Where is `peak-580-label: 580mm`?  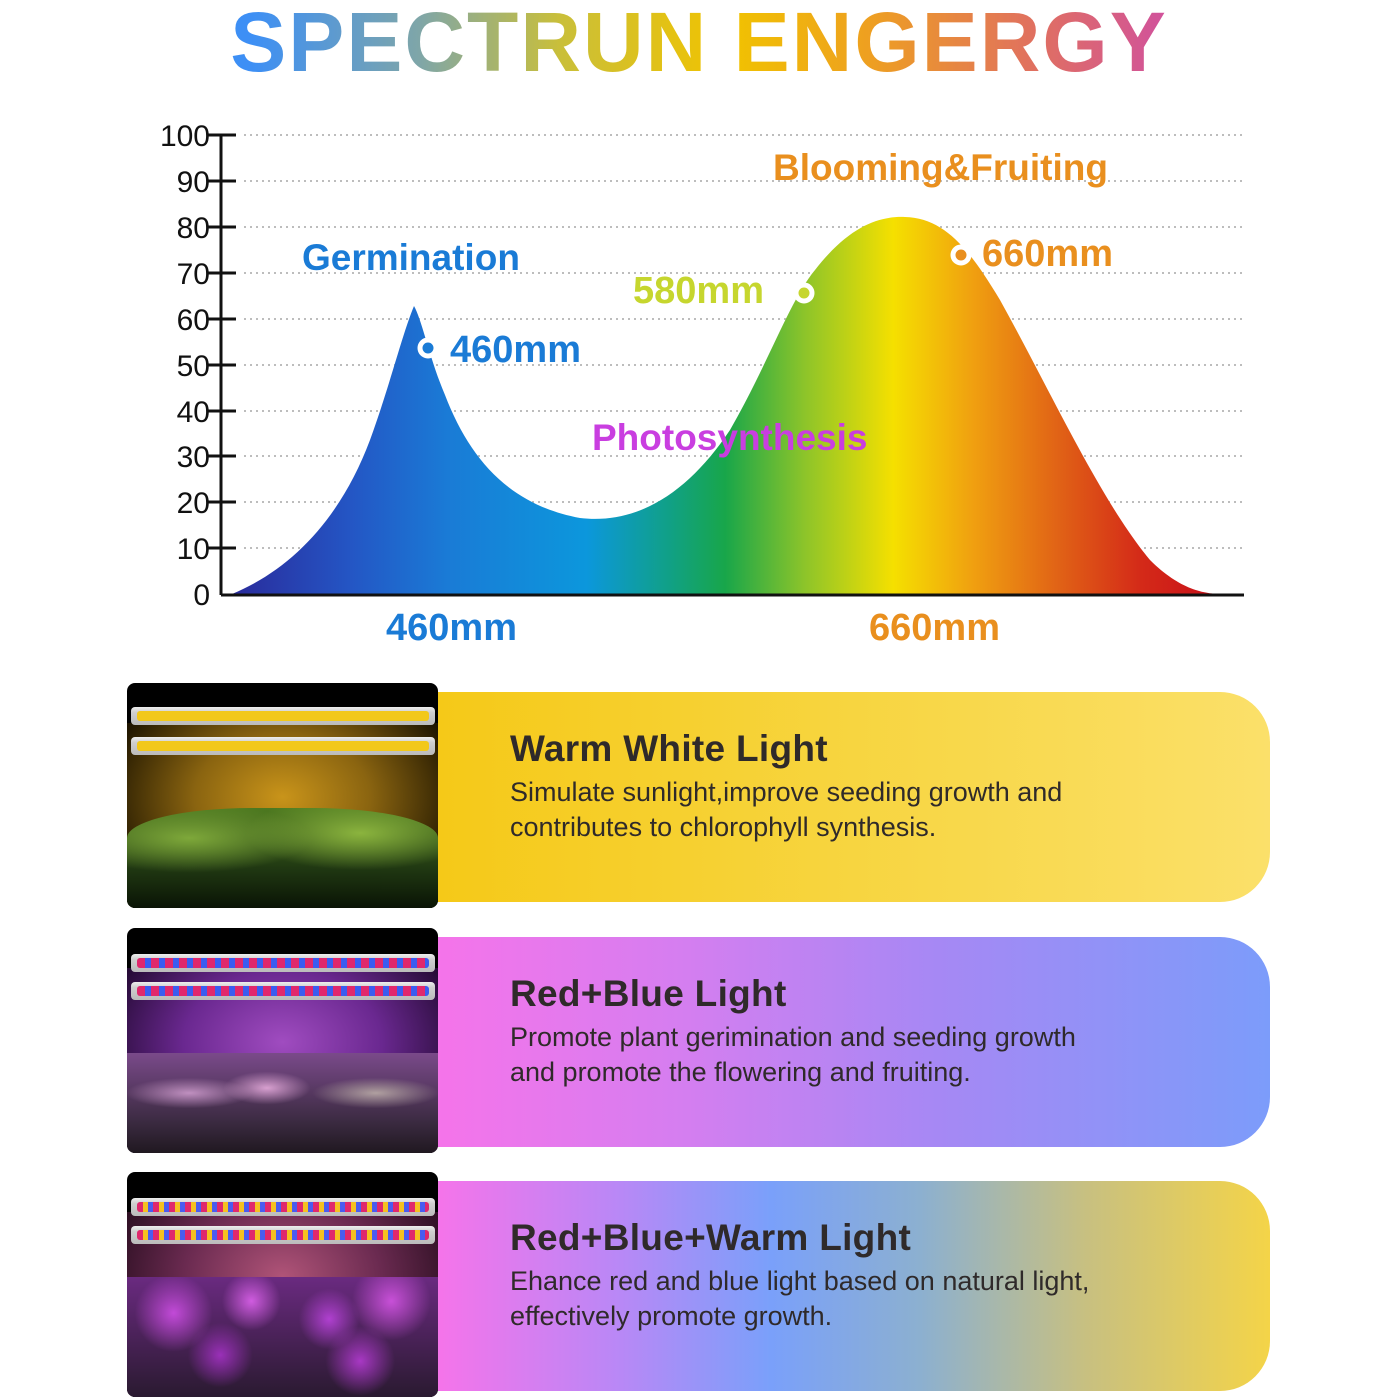 peak-580-label: 580mm is located at coordinates (698, 291).